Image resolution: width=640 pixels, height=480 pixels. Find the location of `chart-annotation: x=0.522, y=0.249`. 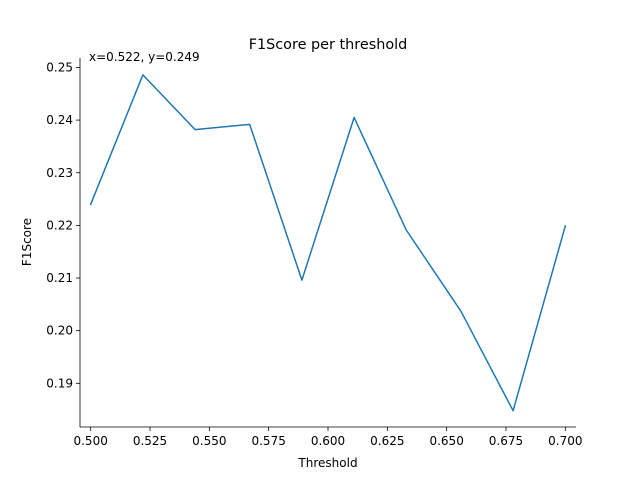

chart-annotation: x=0.522, y=0.249 is located at coordinates (144, 57).